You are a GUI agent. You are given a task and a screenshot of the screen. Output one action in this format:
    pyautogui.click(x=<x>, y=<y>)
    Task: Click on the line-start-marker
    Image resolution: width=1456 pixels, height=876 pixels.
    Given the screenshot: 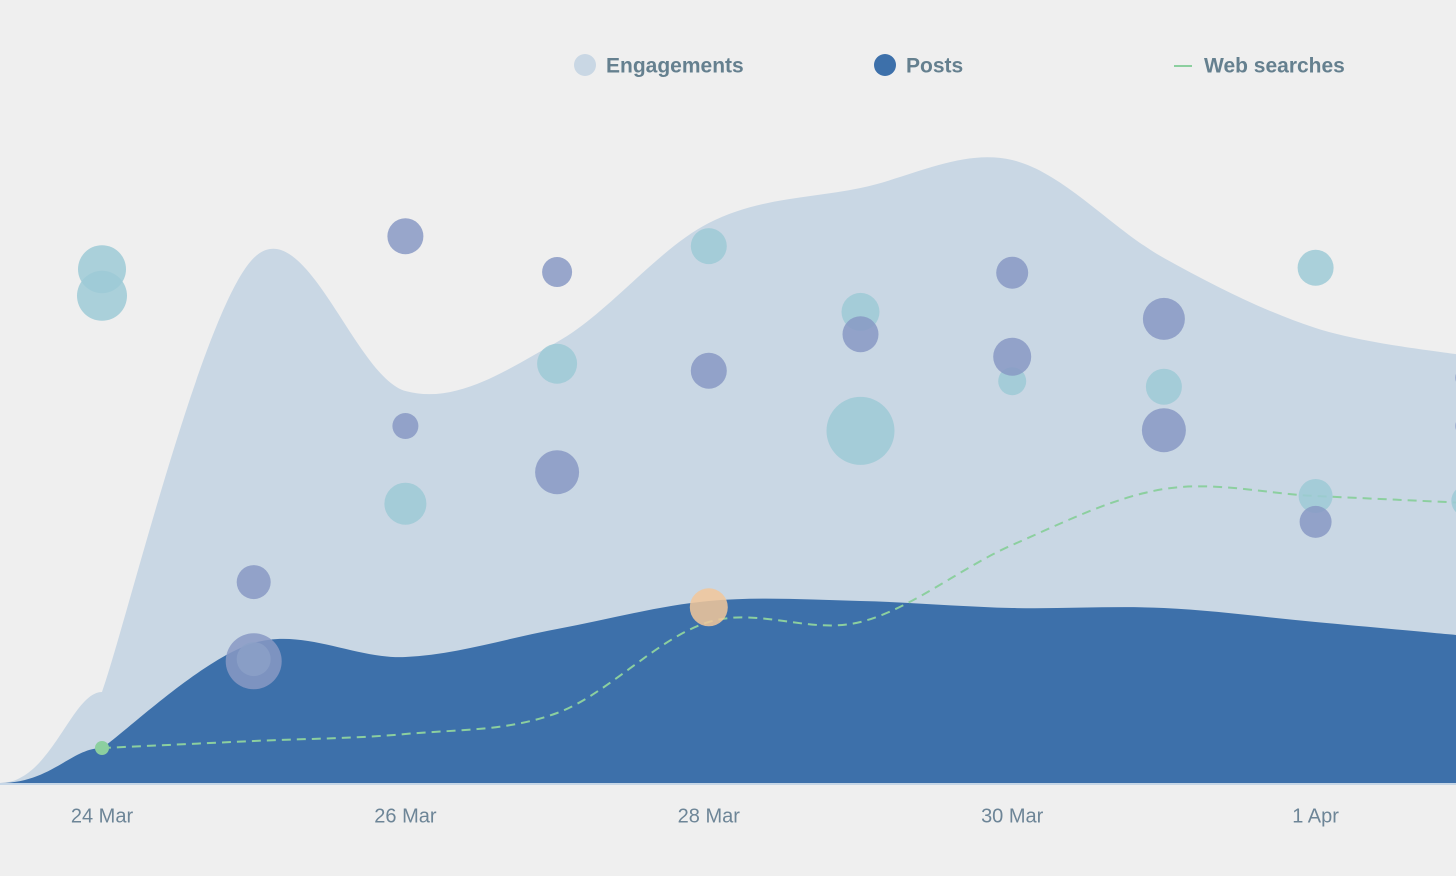 What is the action you would take?
    pyautogui.click(x=102, y=748)
    